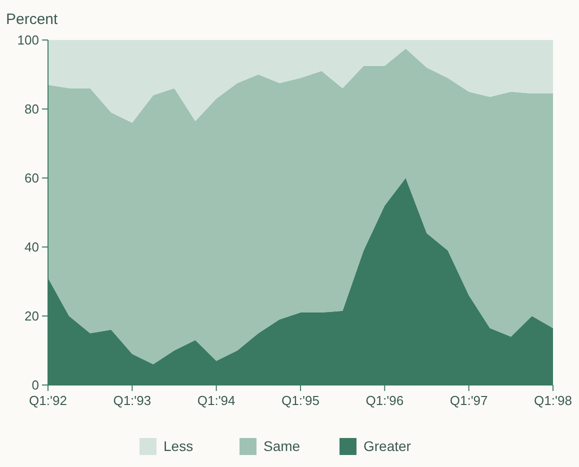 This screenshot has height=467, width=579. I want to click on y-tick-label: 0, so click(35, 385).